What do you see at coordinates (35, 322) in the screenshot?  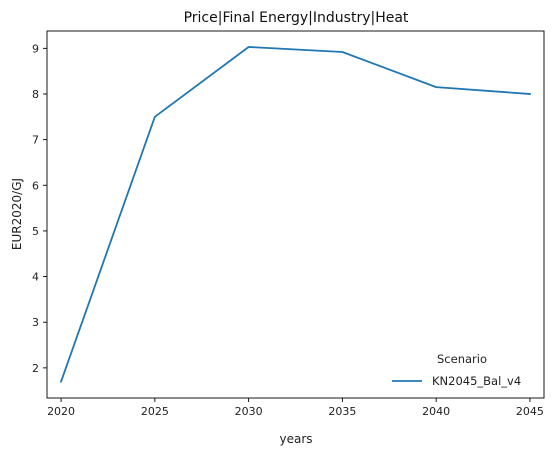 I see `y-tick-label: 3` at bounding box center [35, 322].